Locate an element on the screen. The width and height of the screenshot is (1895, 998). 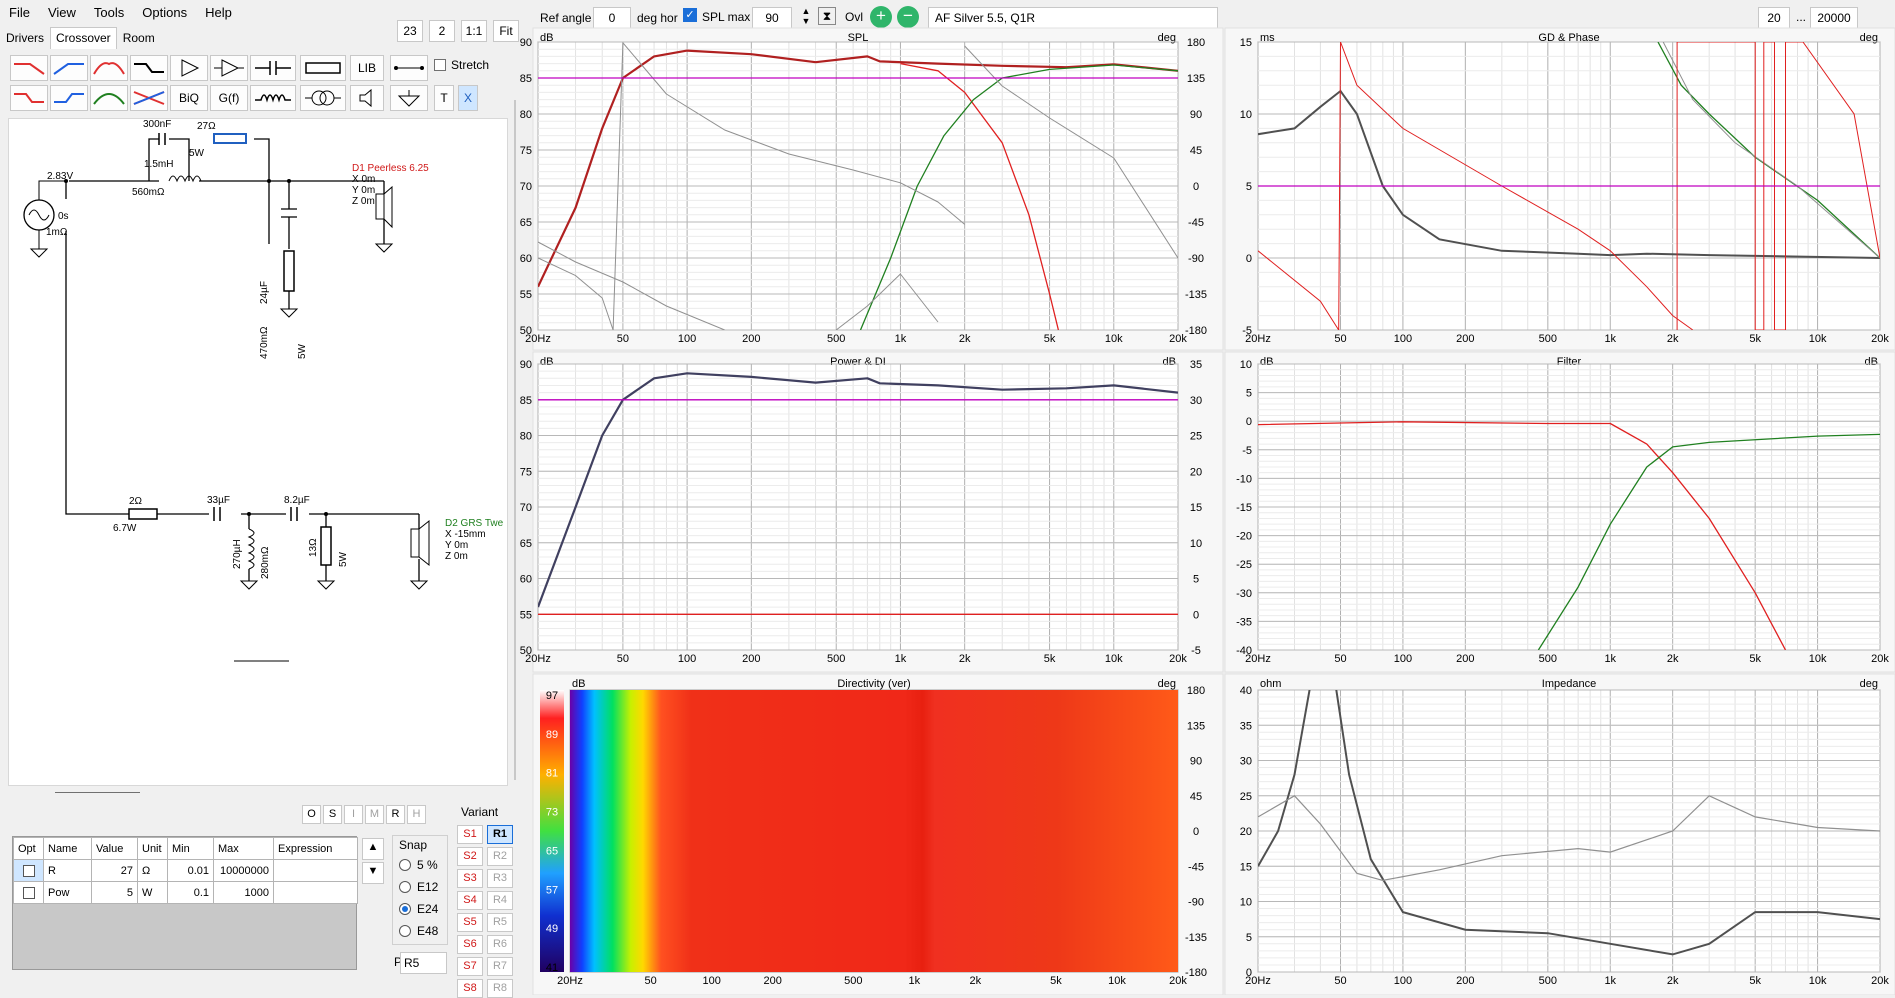
cell-expression is located at coordinates (315, 892).